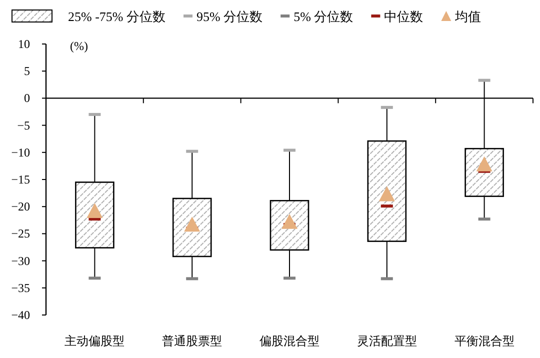 Image resolution: width=540 pixels, height=358 pixels. I want to click on x-tick-label: 灵活配置型, so click(386, 341).